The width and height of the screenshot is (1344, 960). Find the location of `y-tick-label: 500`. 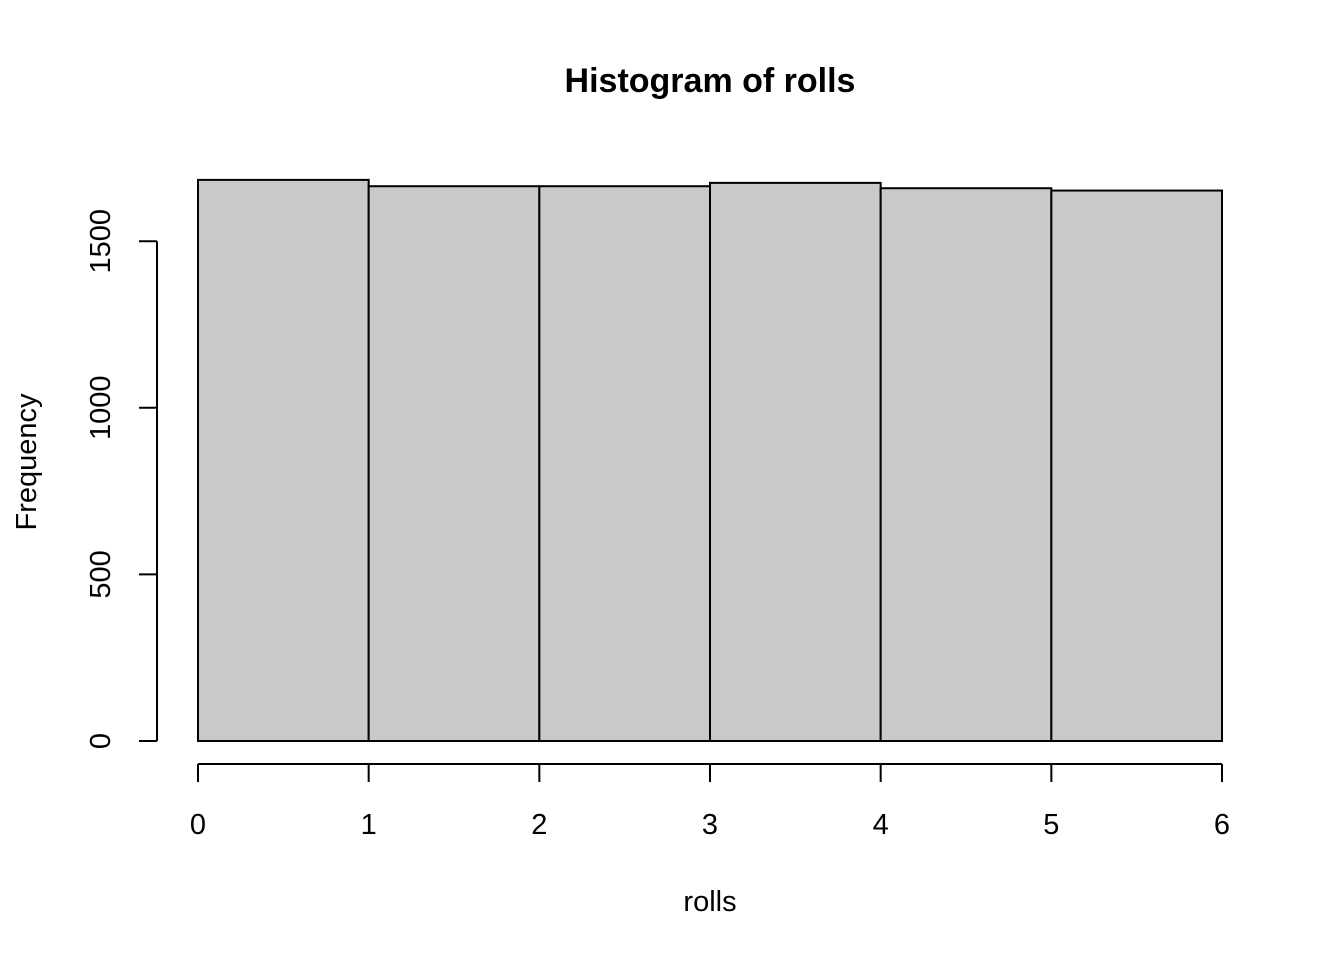

y-tick-label: 500 is located at coordinates (101, 574).